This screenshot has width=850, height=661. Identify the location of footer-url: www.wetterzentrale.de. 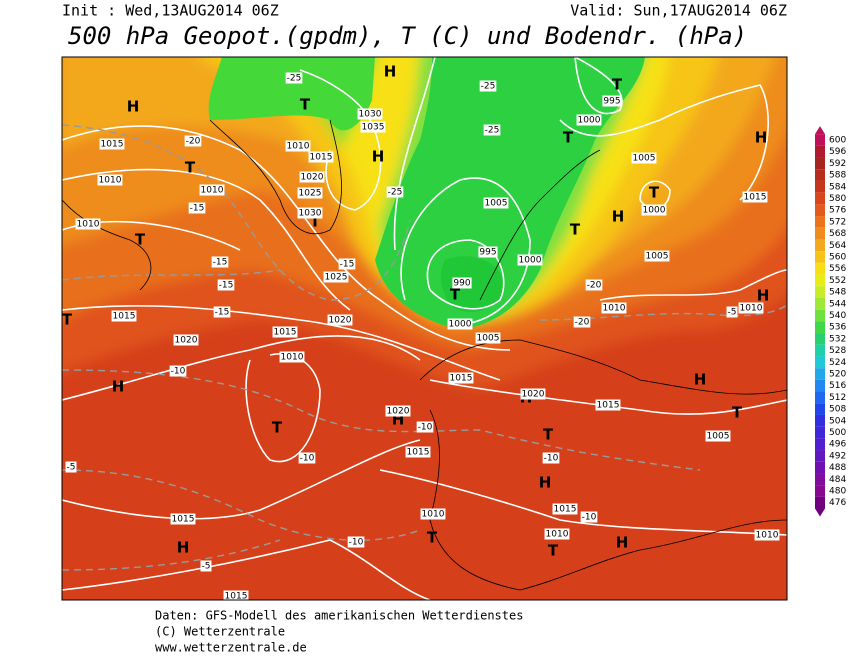
(231, 648).